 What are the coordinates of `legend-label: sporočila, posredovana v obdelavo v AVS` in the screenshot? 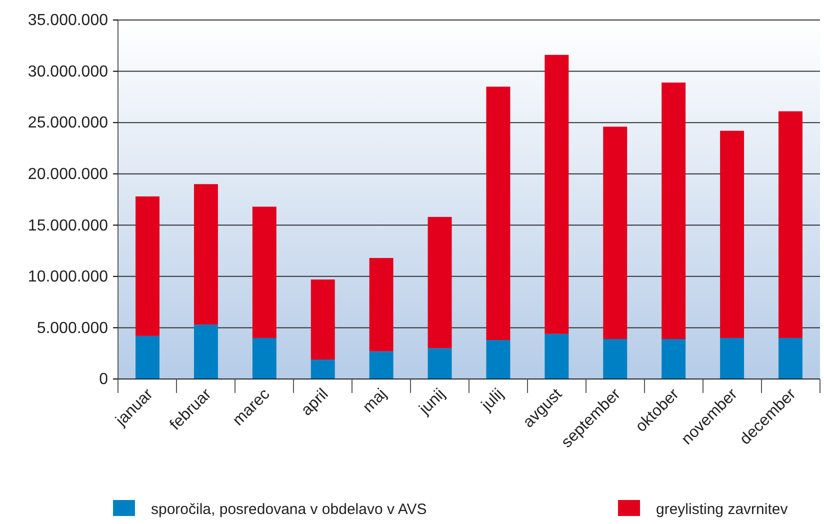 It's located at (289, 509).